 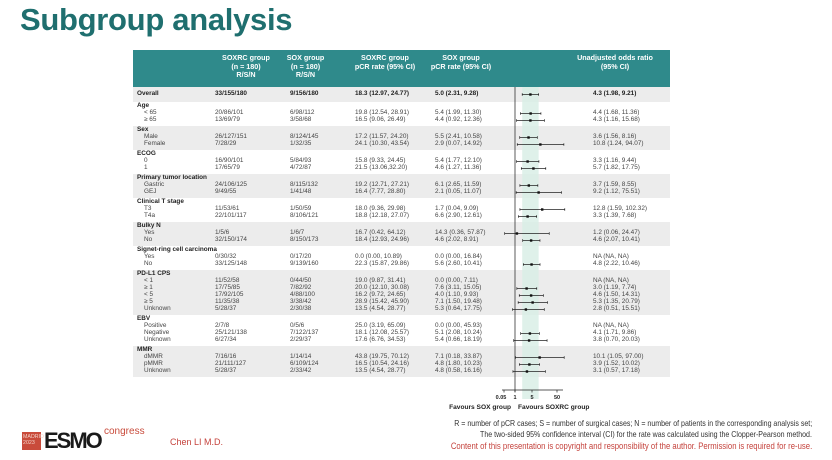 I want to click on cell-sox: 1/14/14, so click(x=301, y=356).